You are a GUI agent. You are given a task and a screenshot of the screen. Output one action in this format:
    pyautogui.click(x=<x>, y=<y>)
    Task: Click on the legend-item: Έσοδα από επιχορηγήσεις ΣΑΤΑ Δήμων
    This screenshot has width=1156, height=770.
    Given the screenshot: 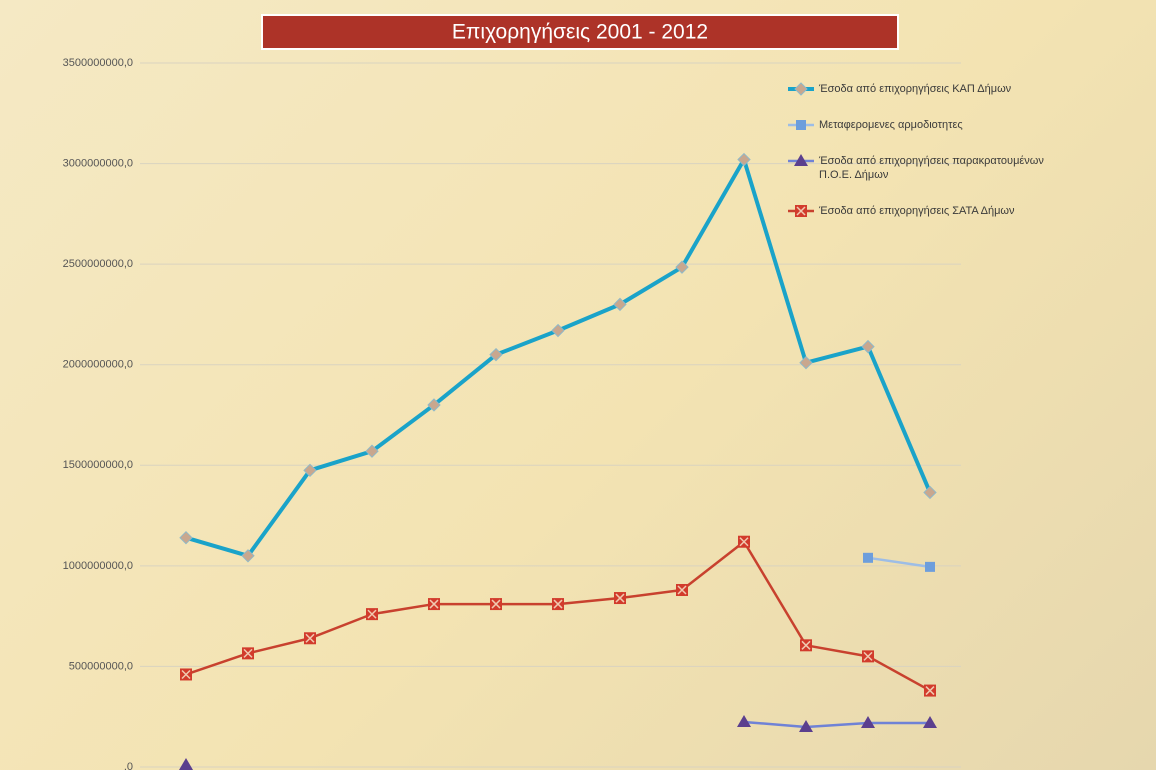 What is the action you would take?
    pyautogui.click(x=931, y=211)
    